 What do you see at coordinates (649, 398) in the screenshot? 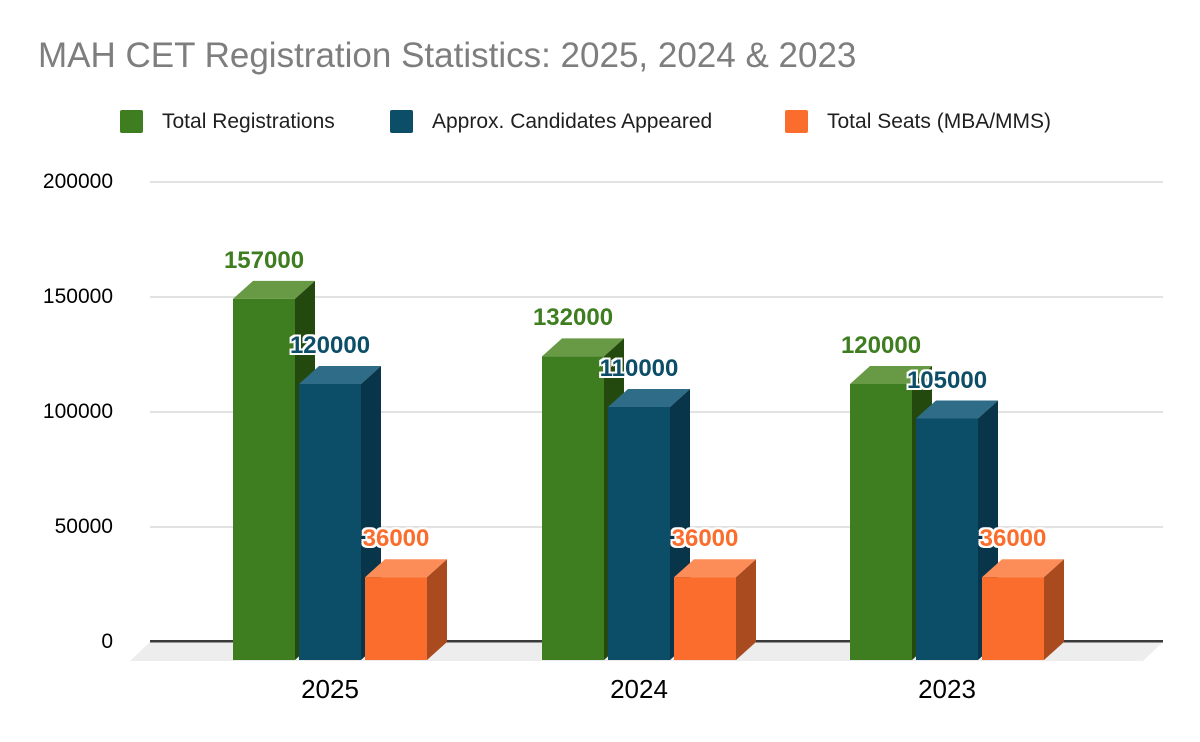
I see `bar-2024-series1-top-face` at bounding box center [649, 398].